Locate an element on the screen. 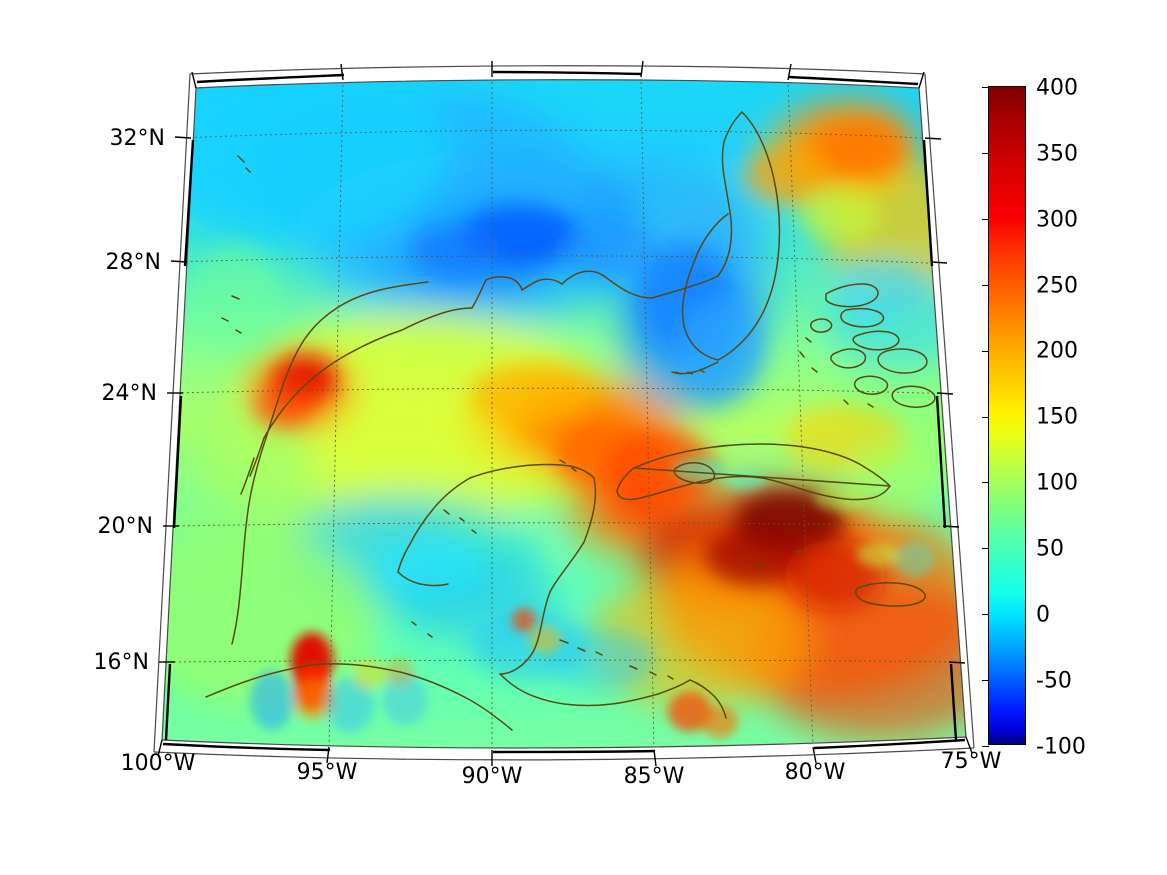  colorbar-label-300: 300 is located at coordinates (1057, 220).